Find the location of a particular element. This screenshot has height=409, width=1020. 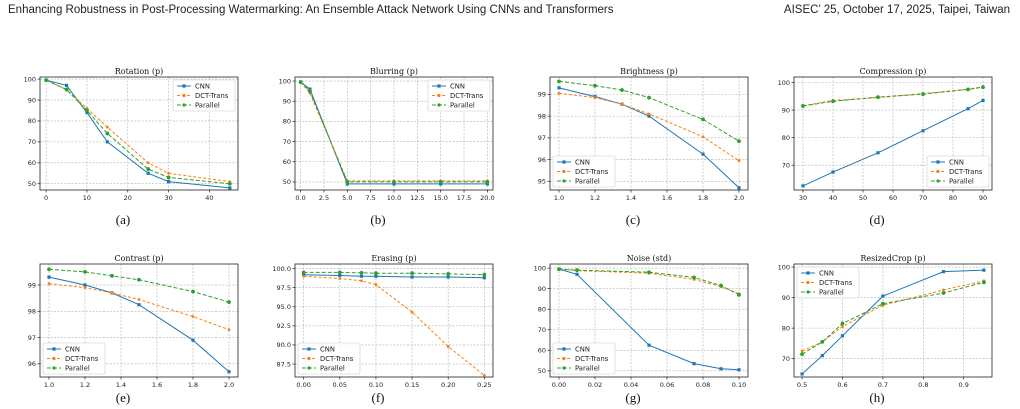

y-tick-label: 100.0 is located at coordinates (281, 269).